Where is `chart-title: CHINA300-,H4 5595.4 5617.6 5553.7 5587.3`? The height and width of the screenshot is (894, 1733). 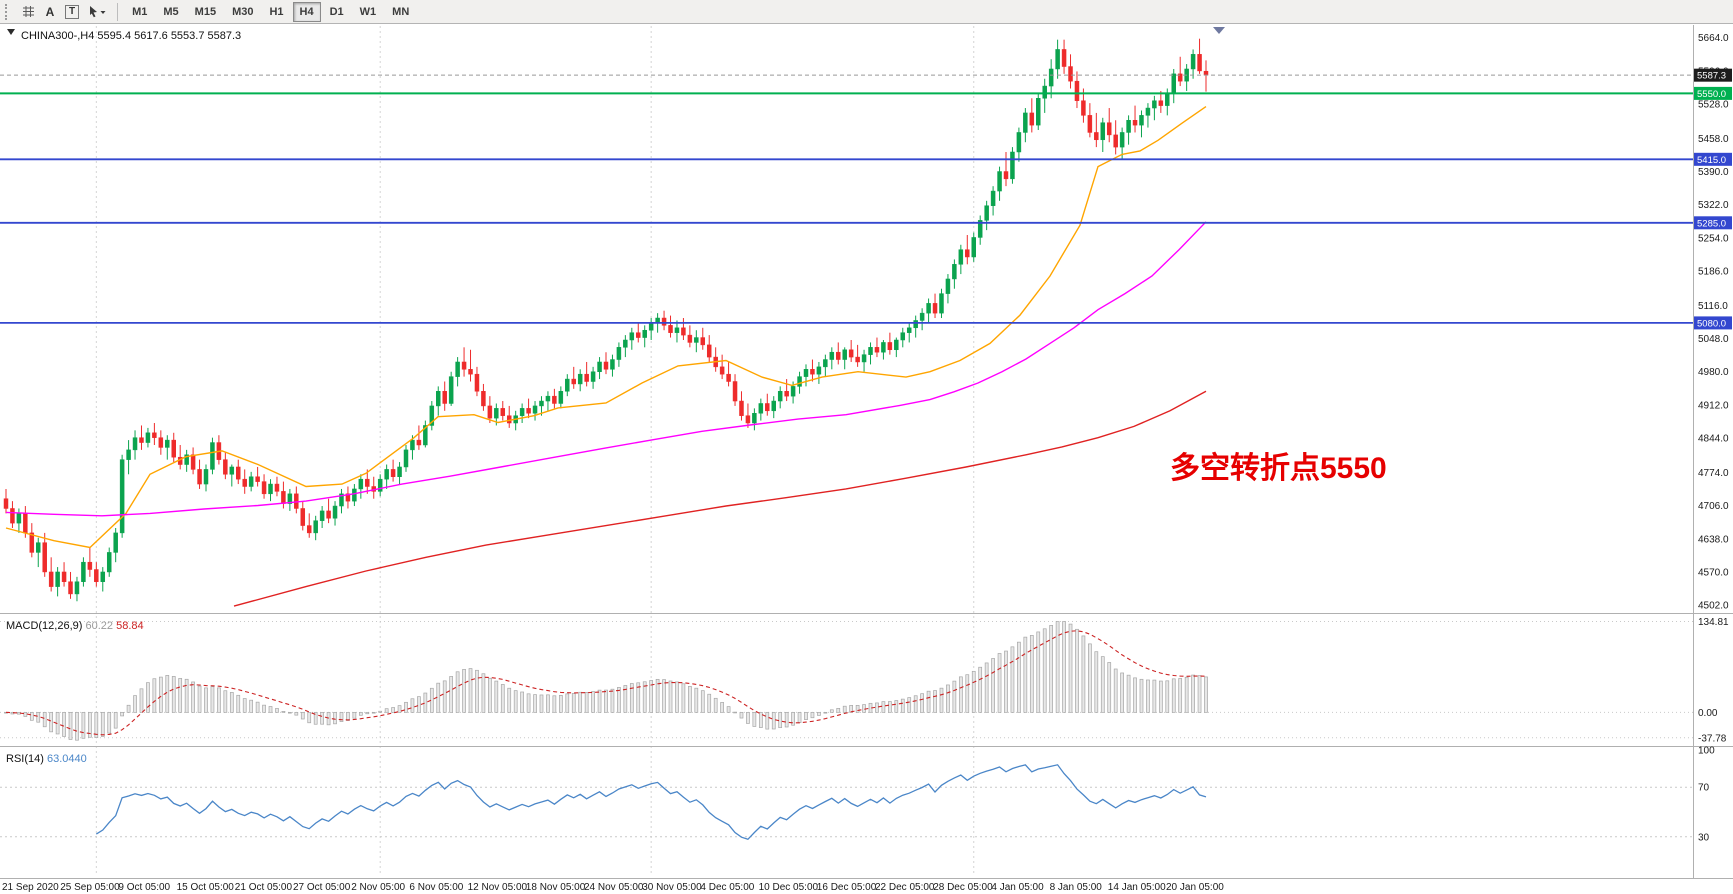
chart-title: CHINA300-,H4 5595.4 5617.6 5553.7 5587.3 is located at coordinates (124, 35).